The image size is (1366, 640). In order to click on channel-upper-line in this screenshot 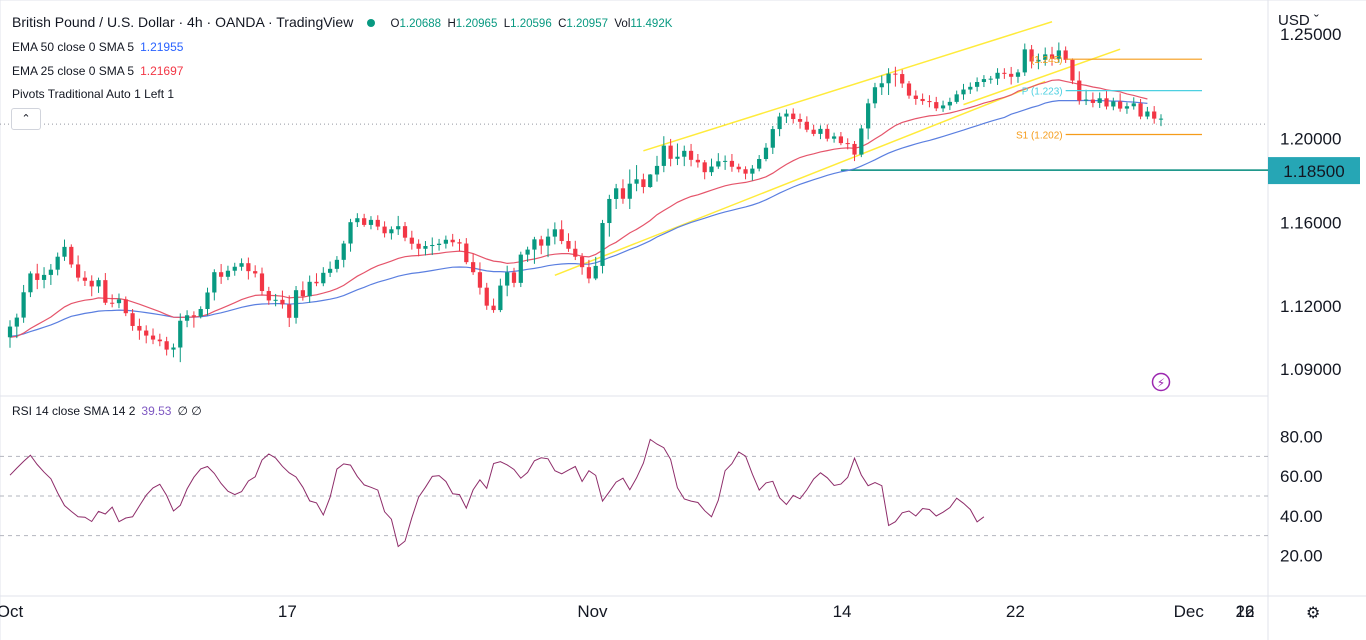, I will do `click(848, 86)`.